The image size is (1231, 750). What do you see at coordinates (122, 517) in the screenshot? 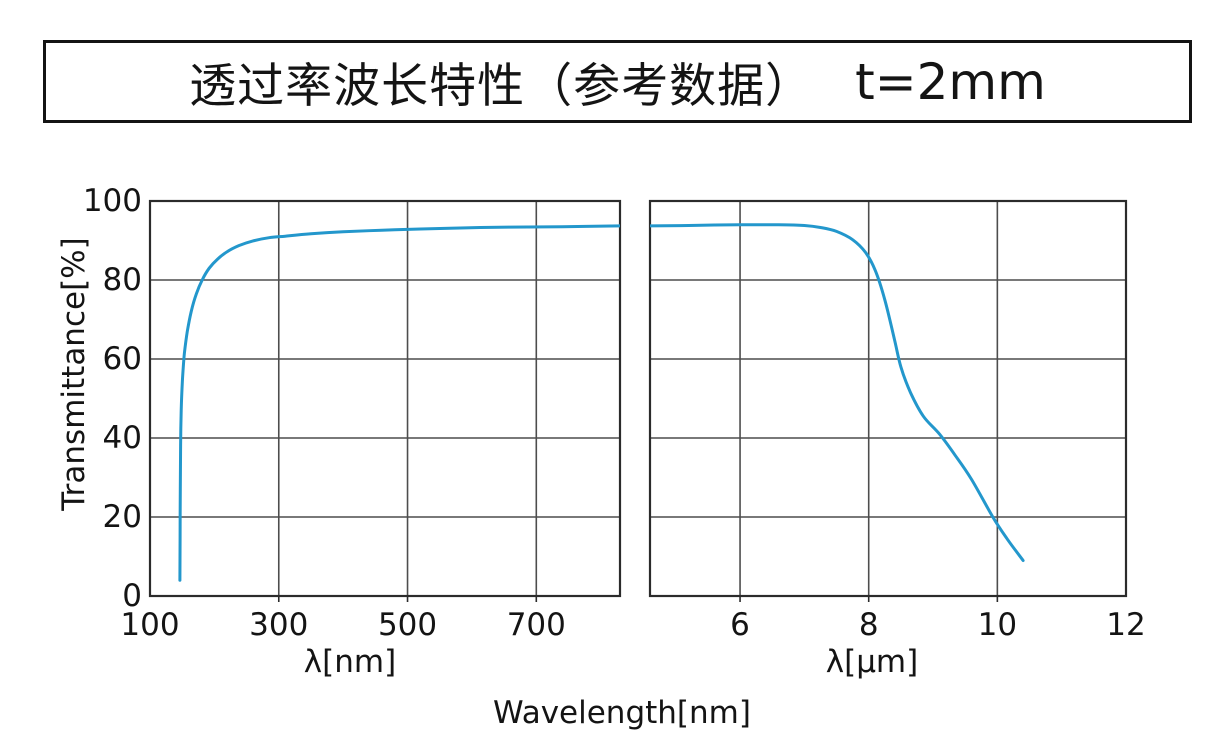
I see `y-tick-20: 20` at bounding box center [122, 517].